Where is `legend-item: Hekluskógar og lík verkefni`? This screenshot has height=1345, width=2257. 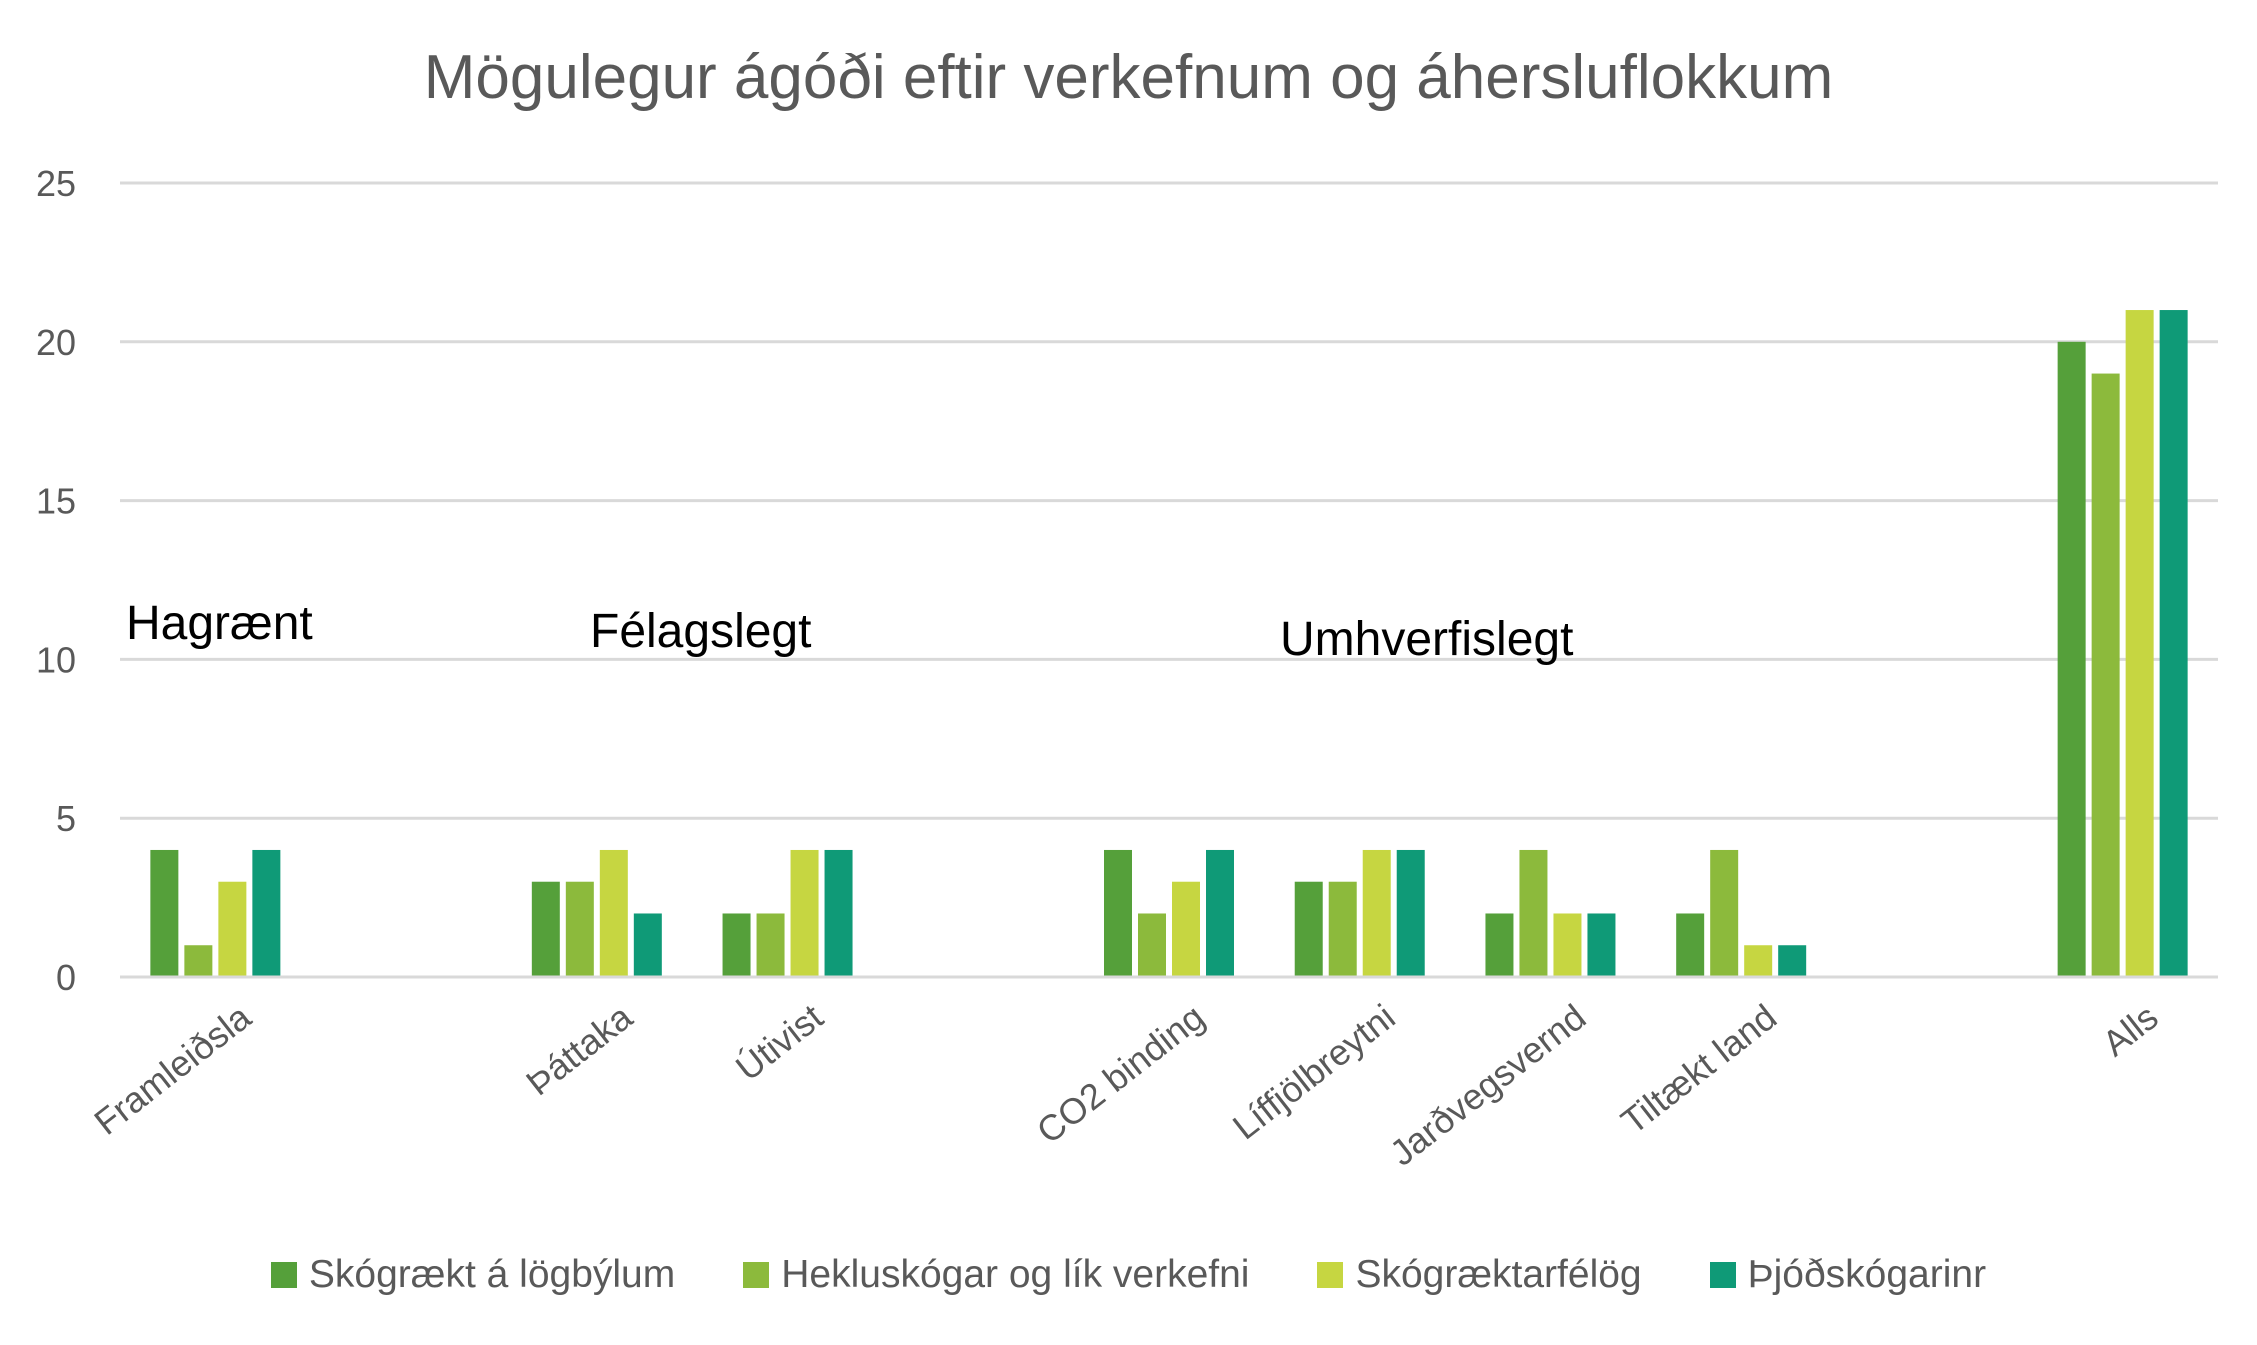
legend-item: Hekluskógar og lík verkefni is located at coordinates (996, 1275).